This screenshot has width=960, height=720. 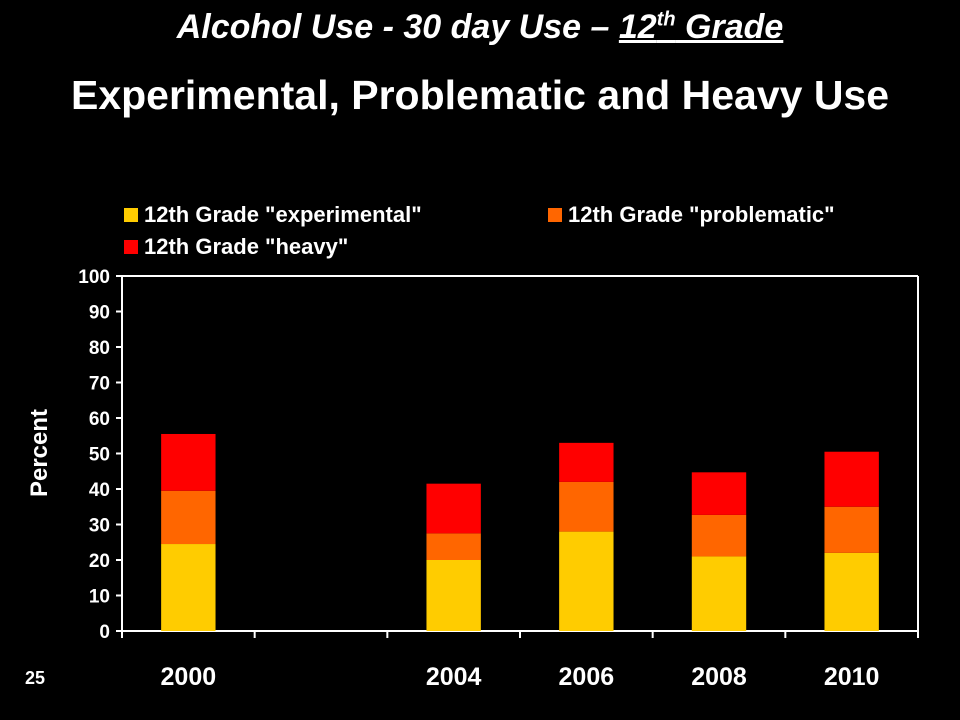 What do you see at coordinates (99, 384) in the screenshot?
I see `y-tick-label: 70` at bounding box center [99, 384].